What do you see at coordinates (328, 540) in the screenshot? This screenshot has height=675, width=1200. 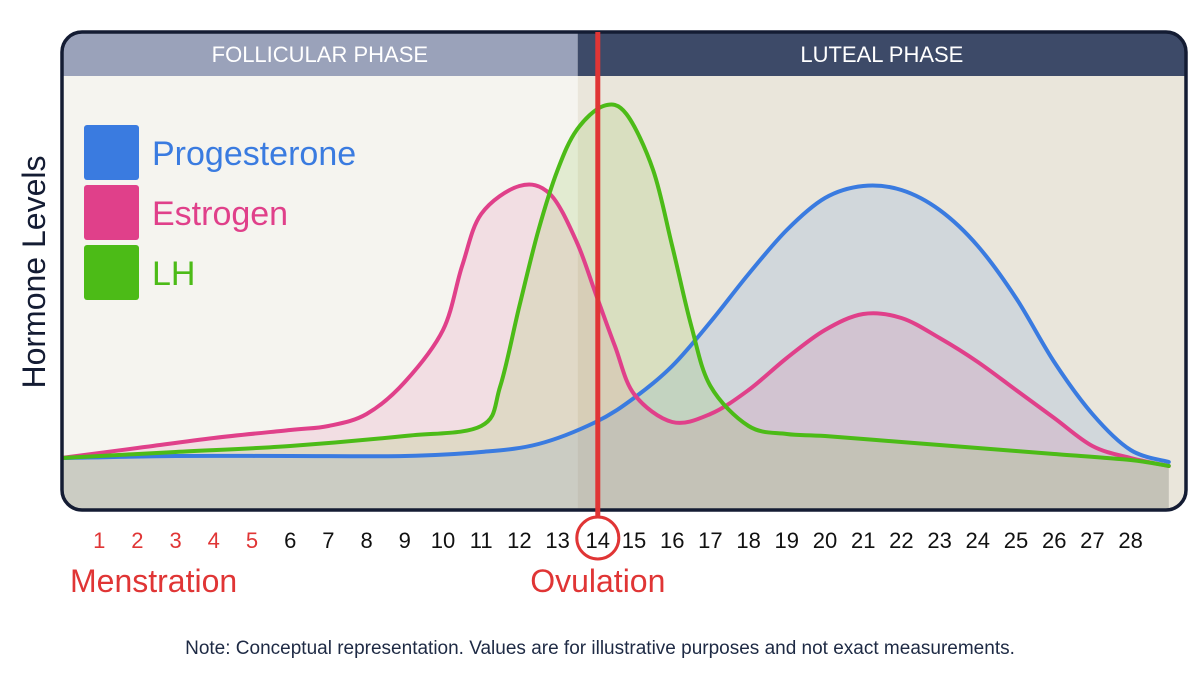 I see `x-tick-label: 7` at bounding box center [328, 540].